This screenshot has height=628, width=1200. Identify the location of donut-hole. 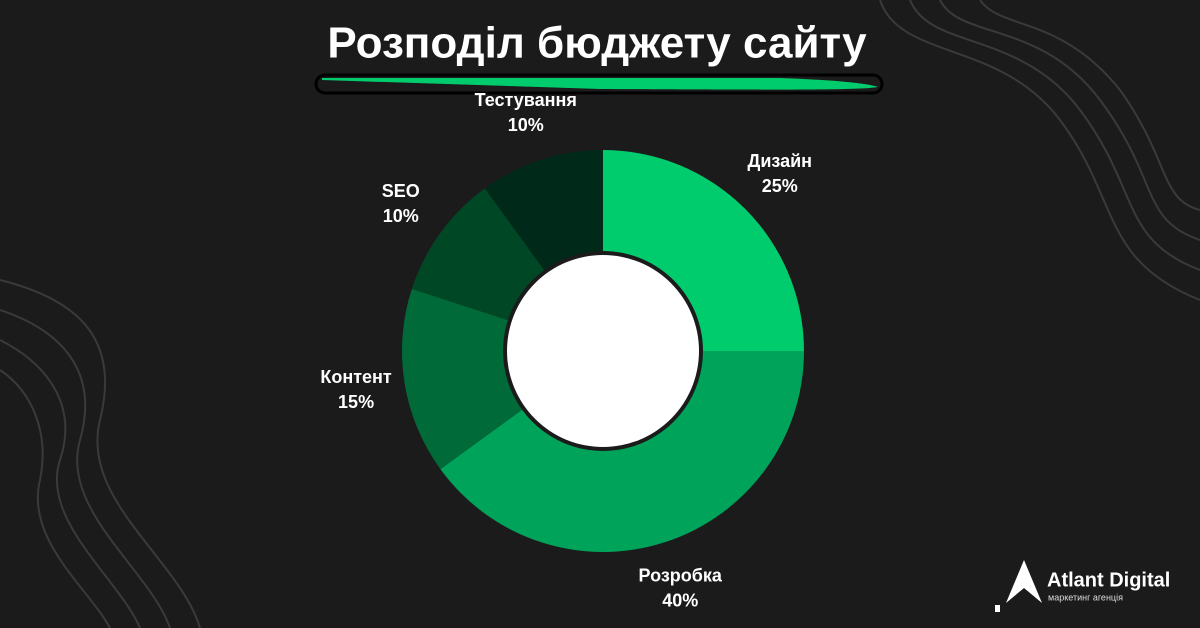
(603, 351).